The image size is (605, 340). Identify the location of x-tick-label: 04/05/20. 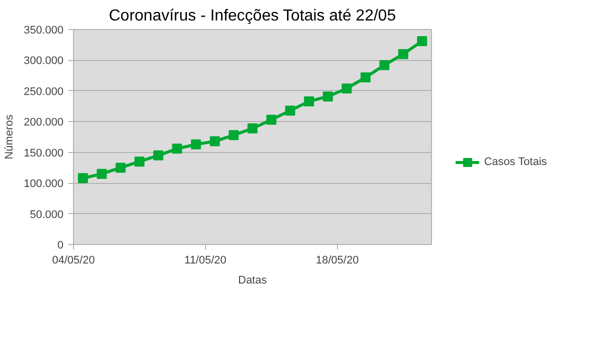
(73, 260).